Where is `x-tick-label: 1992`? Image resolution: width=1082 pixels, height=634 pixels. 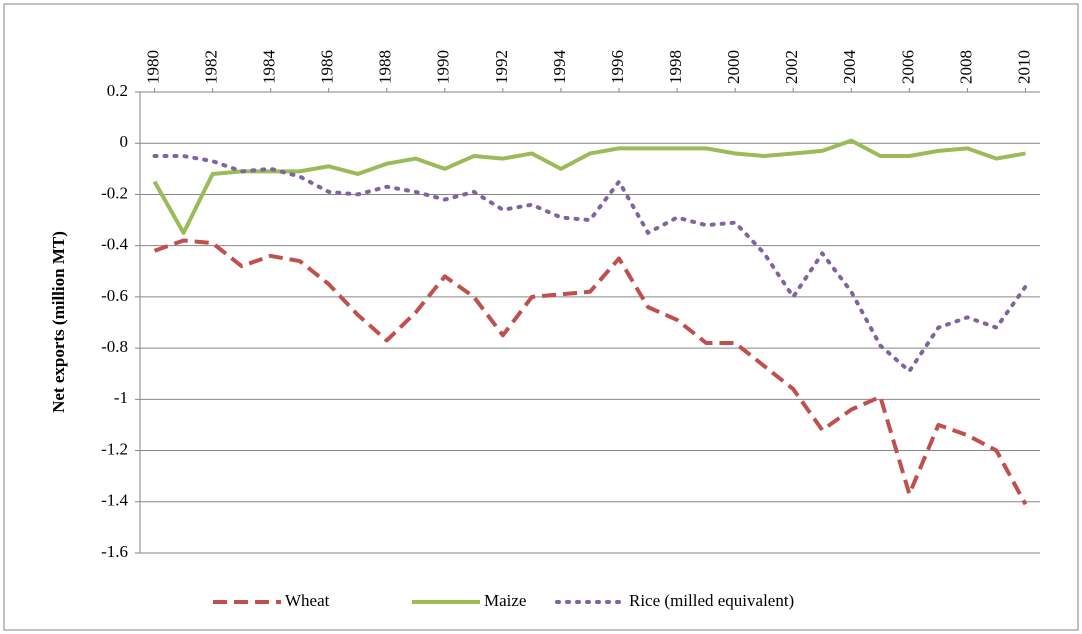 x-tick-label: 1992 is located at coordinates (501, 67).